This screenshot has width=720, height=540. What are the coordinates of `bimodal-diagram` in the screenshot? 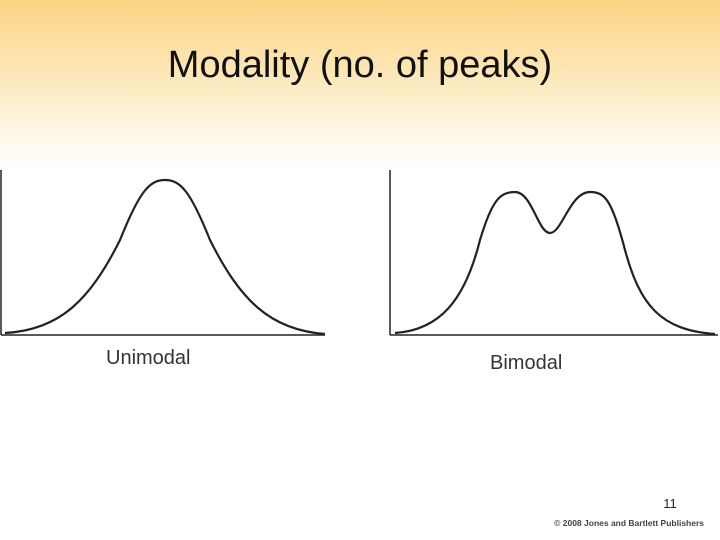 It's located at (553, 253).